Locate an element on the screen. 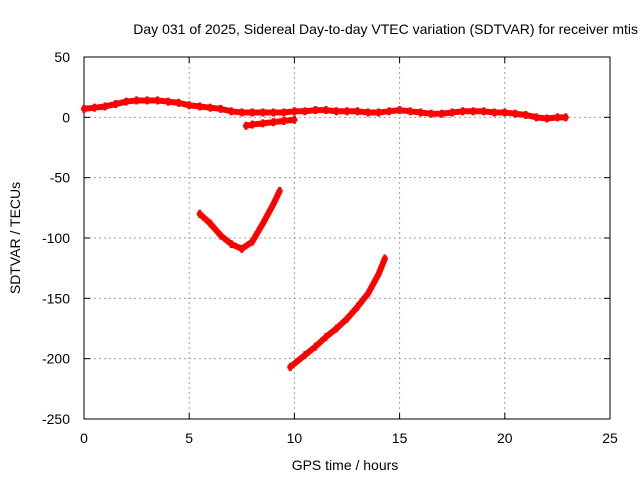 This screenshot has width=640, height=480. y-tick-label: -150 is located at coordinates (56, 298).